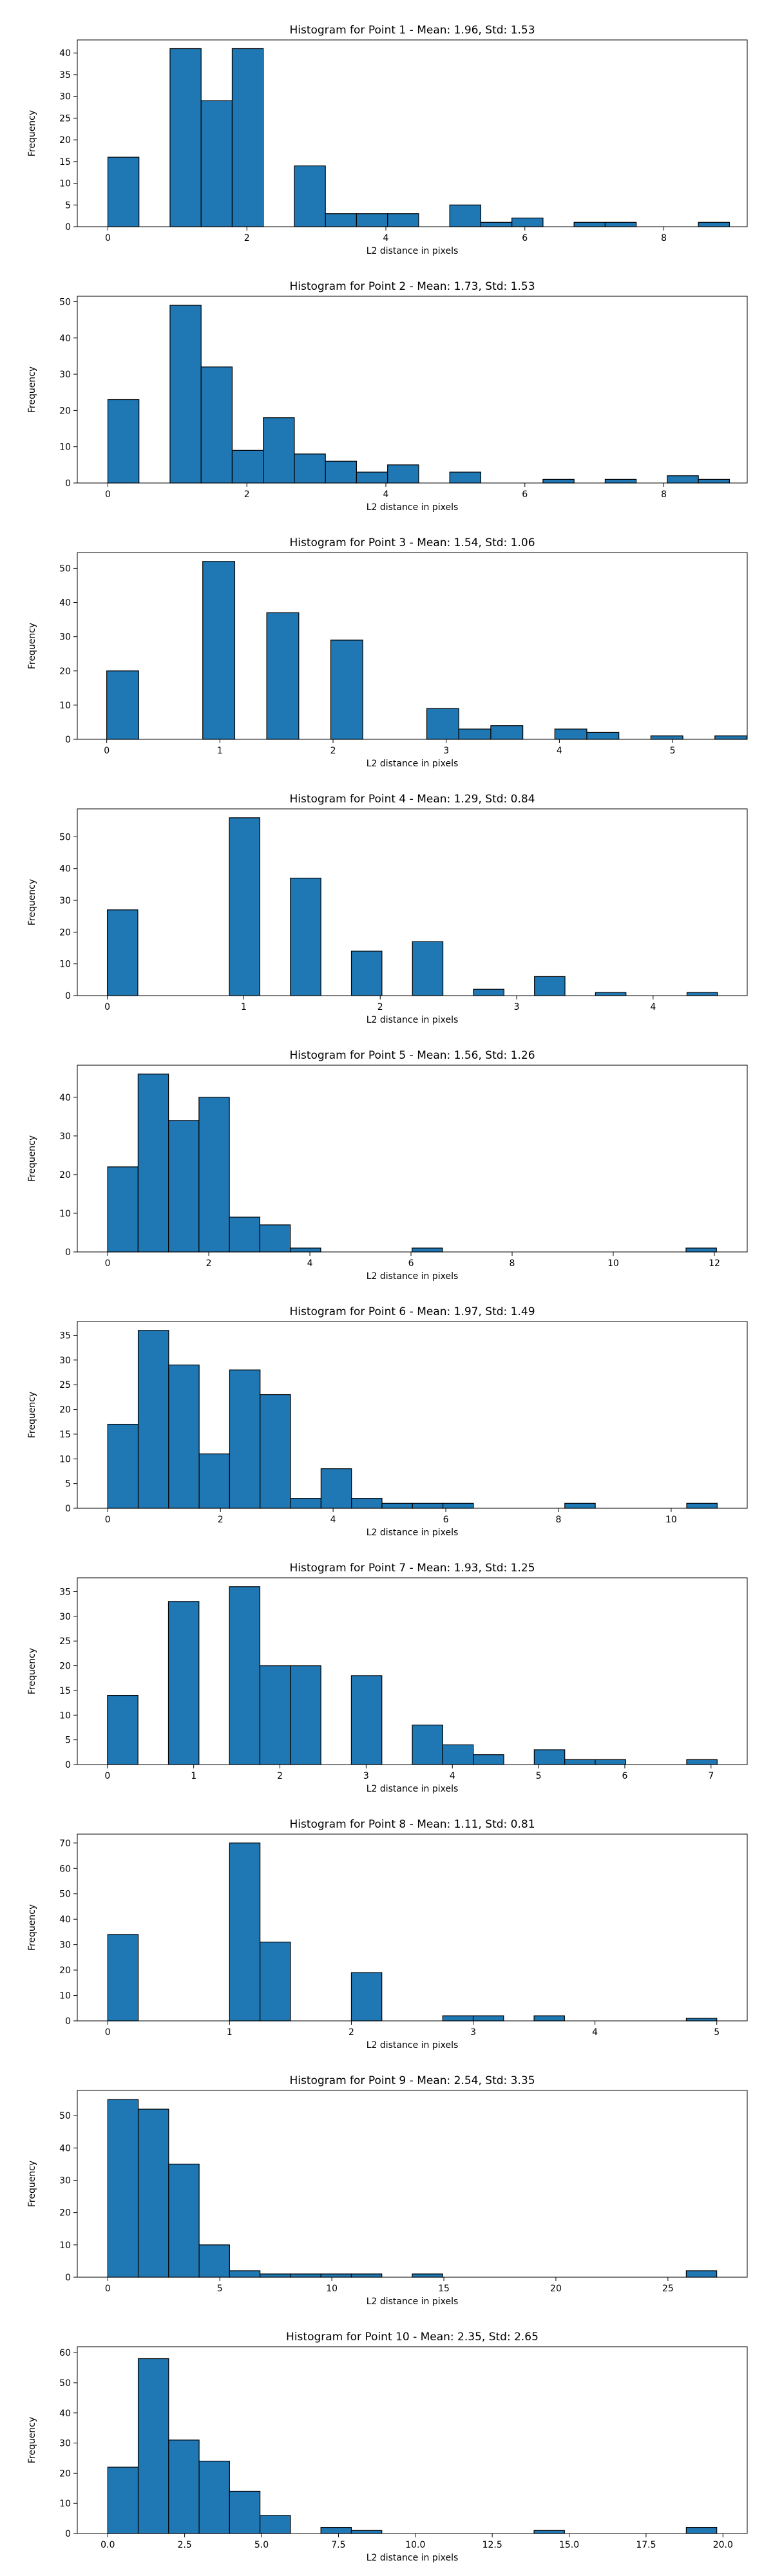  What do you see at coordinates (261, 2545) in the screenshot?
I see `x-tick-label: 5.0` at bounding box center [261, 2545].